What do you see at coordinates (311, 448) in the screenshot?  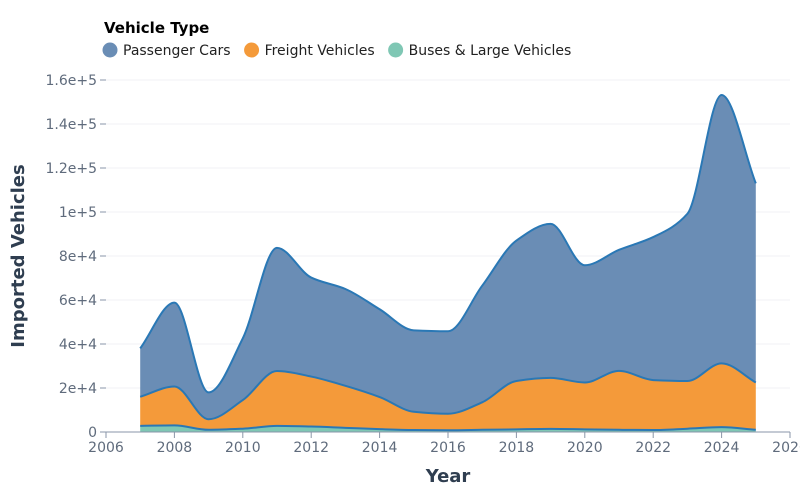 I see `x-tick-label: 2012` at bounding box center [311, 448].